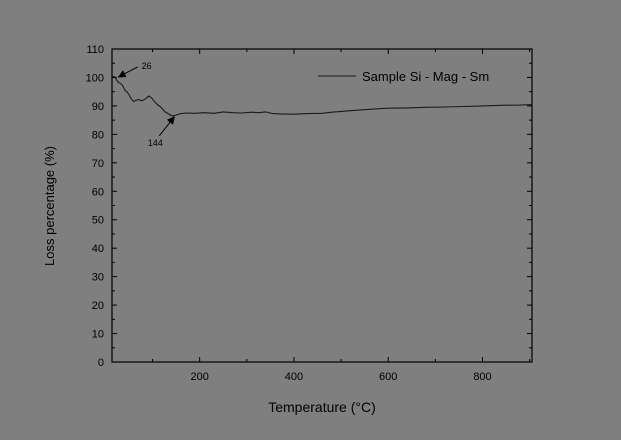 This screenshot has width=621, height=440. I want to click on y-tick-label: 0, so click(101, 363).